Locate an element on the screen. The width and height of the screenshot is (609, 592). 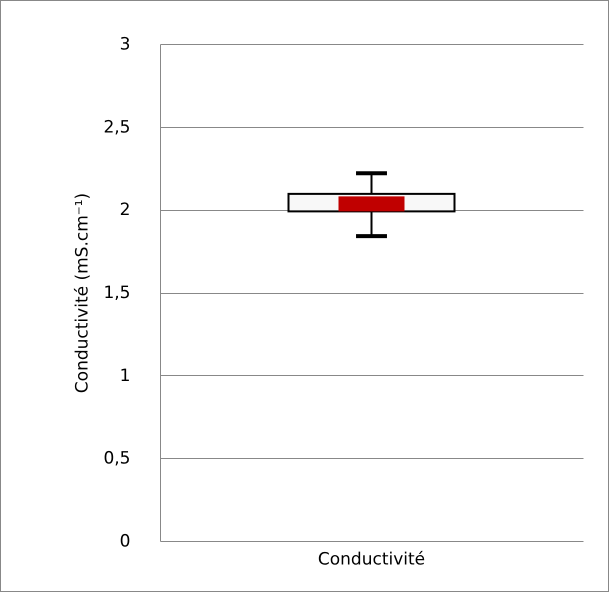
y-tick-label: 3 is located at coordinates (125, 44).